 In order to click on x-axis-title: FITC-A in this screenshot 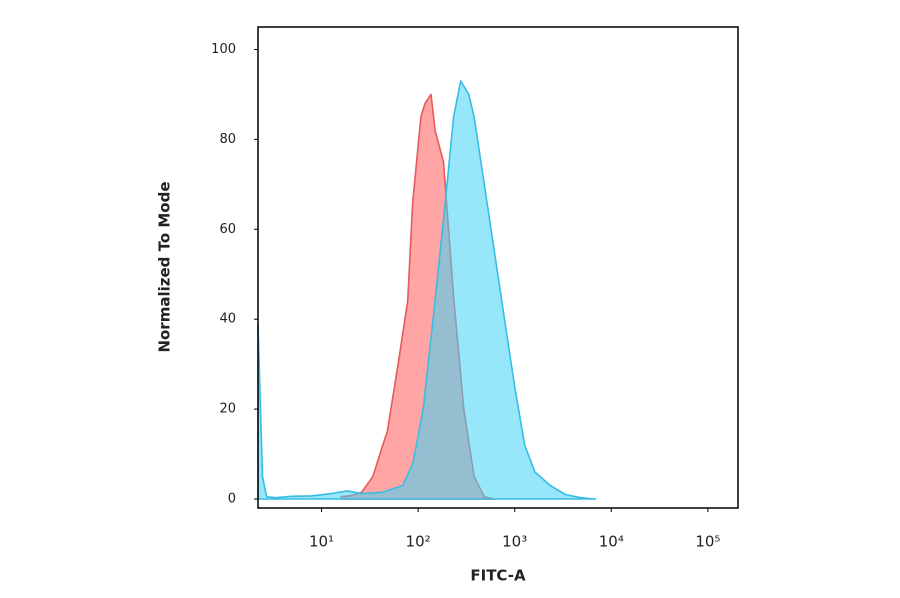, I will do `click(498, 576)`.